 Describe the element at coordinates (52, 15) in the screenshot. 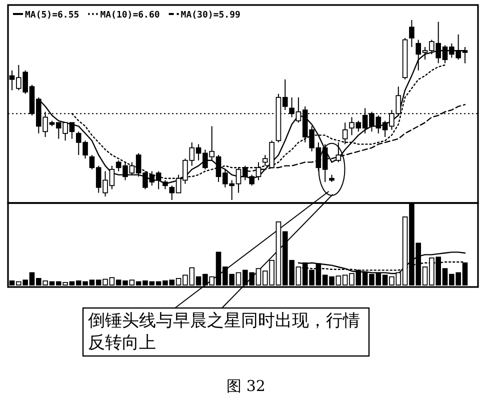

I see `legend-label: MA(5)=6.55` at that location.